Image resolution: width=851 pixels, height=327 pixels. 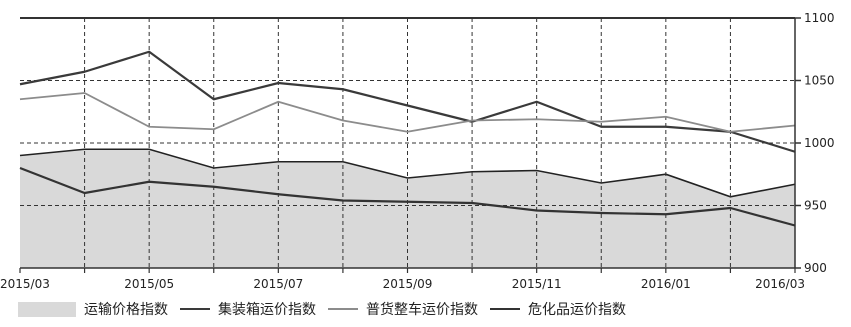 What do you see at coordinates (25, 284) in the screenshot?
I see `x-tick-label: 2015/03` at bounding box center [25, 284].